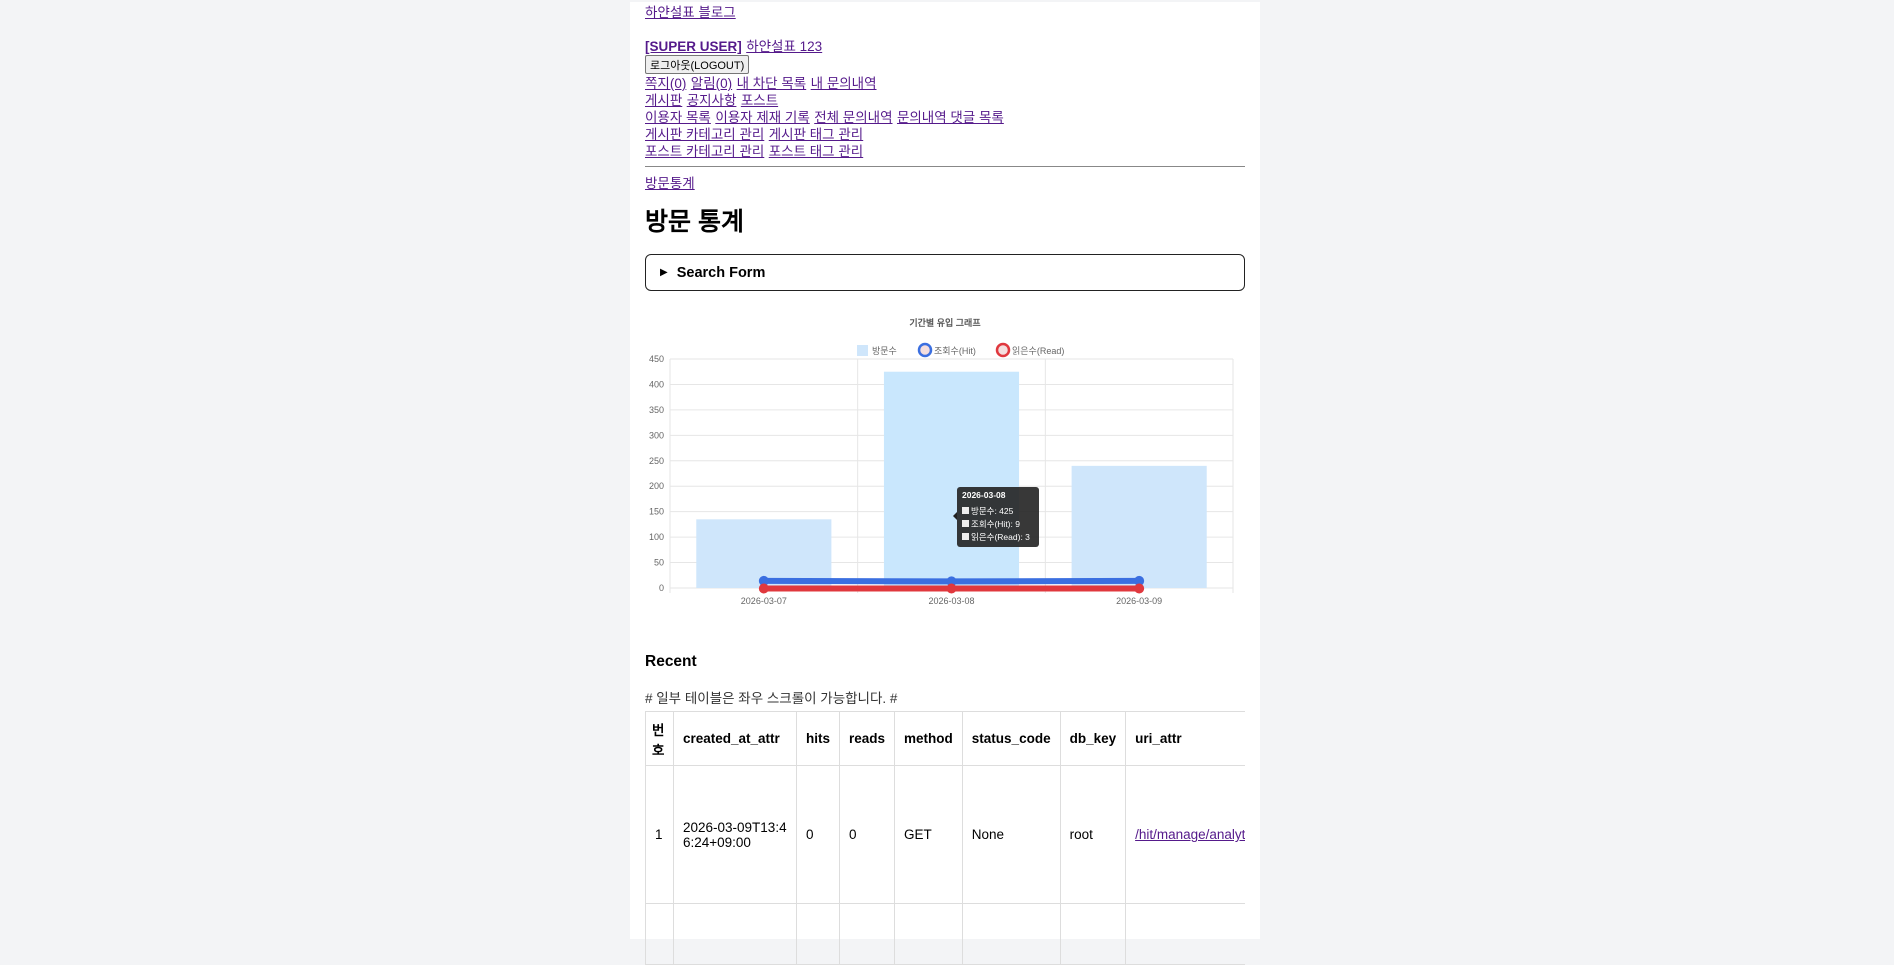  I want to click on column-header: method, so click(928, 738).